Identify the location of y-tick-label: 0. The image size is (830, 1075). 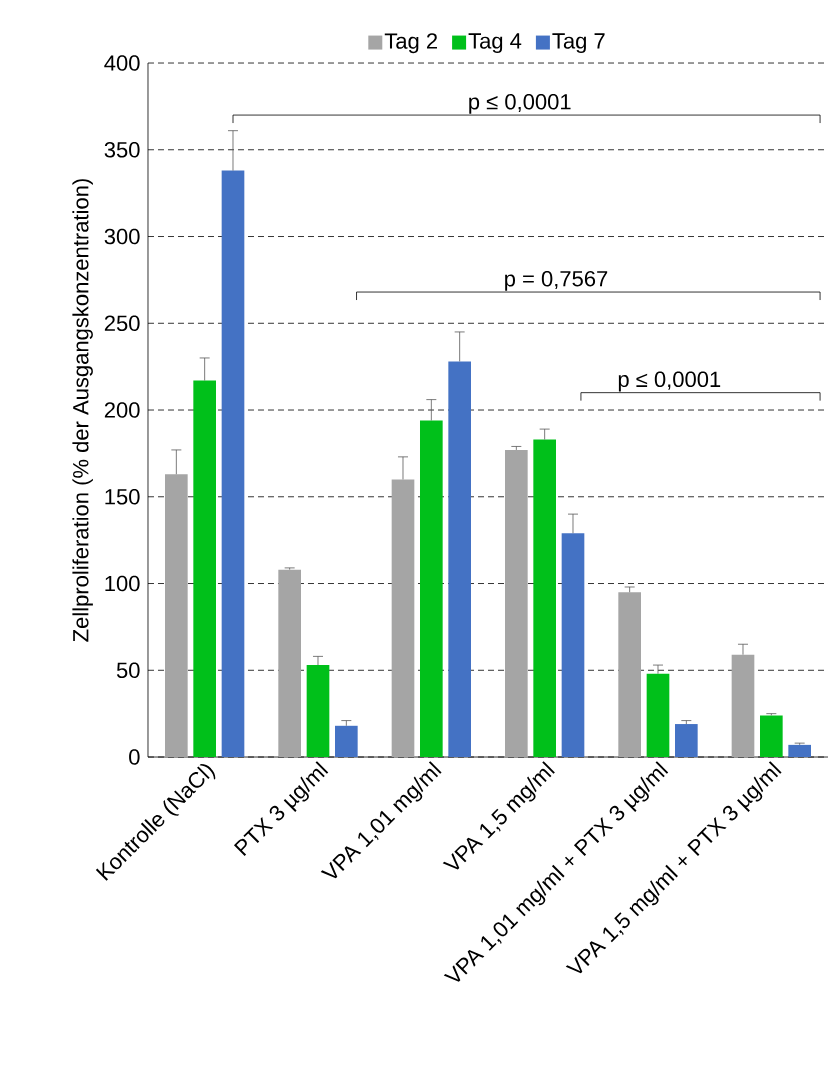
(134, 757).